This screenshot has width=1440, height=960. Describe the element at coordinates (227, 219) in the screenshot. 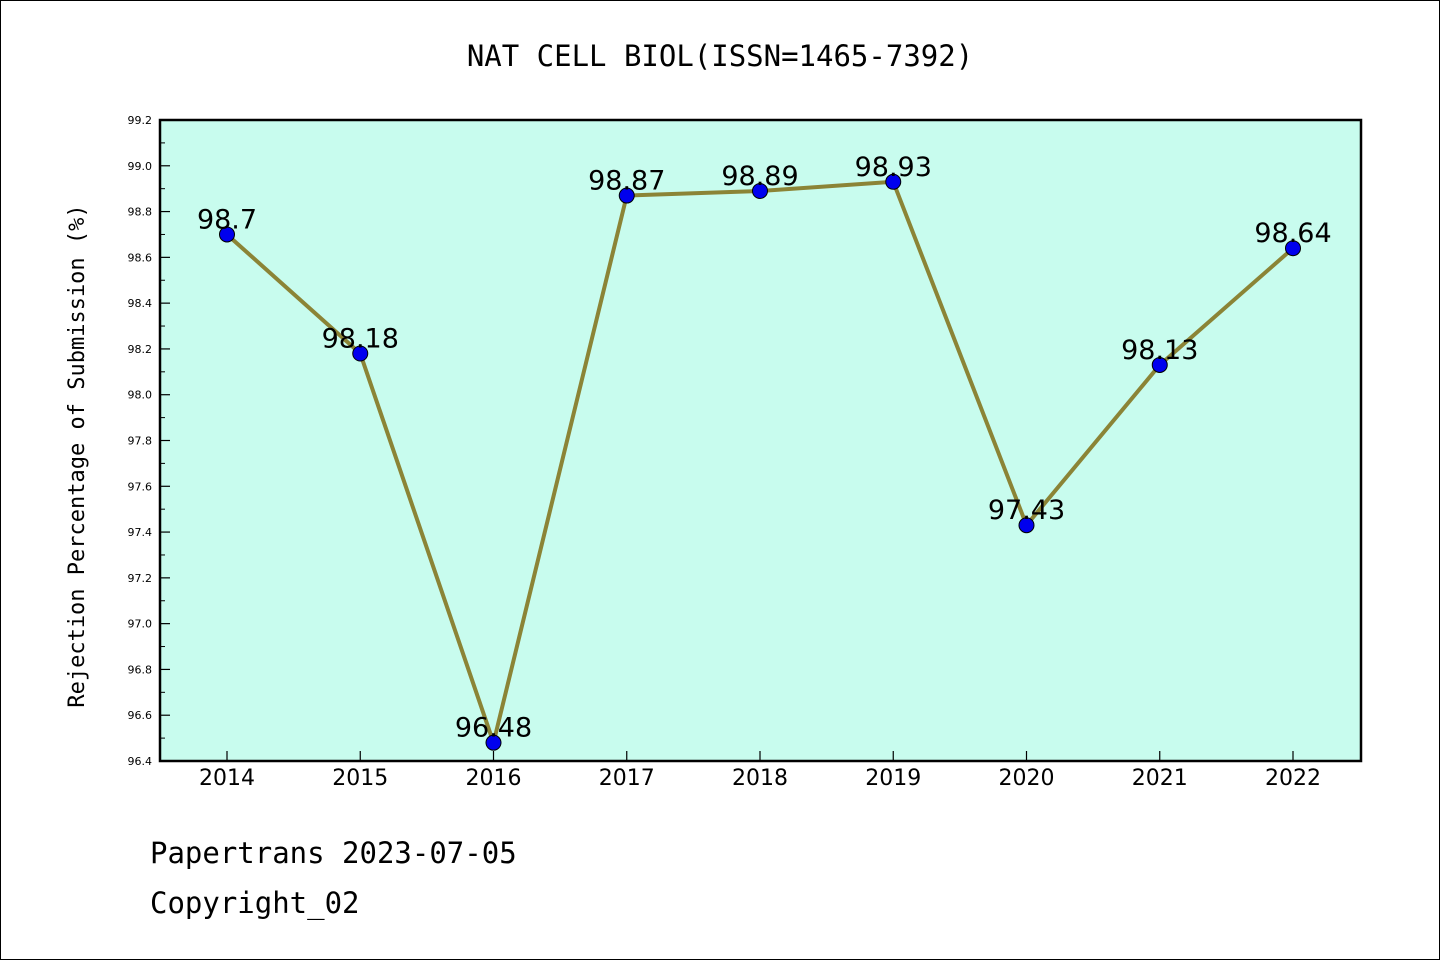

I see `data-label: 98.7` at that location.